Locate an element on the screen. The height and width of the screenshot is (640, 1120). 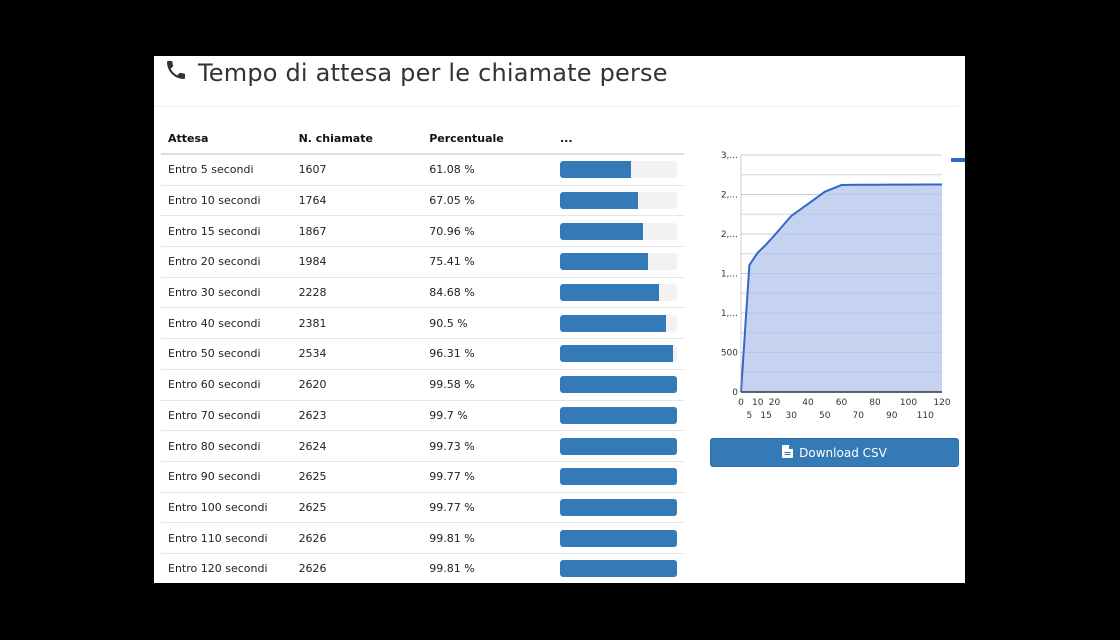
x-tick-label: 10 is located at coordinates (758, 403).